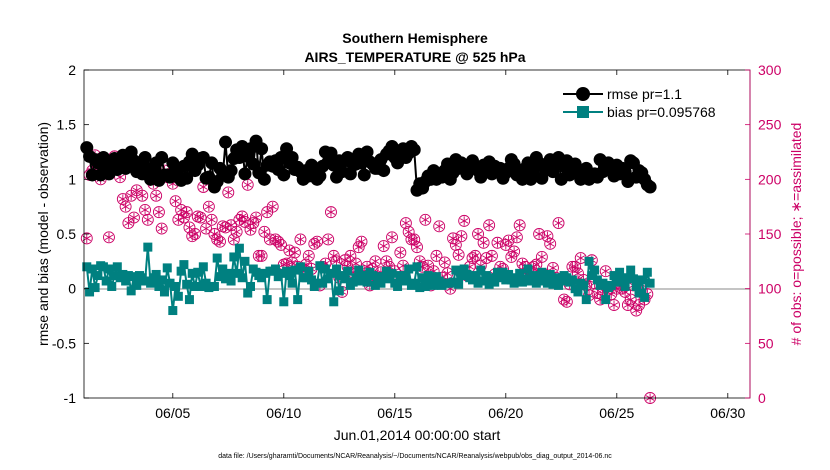 This screenshot has width=830, height=470. Describe the element at coordinates (414, 57) in the screenshot. I see `chart-title-line-2: AIRS_TEMPERATURE @ 525 hPa` at that location.